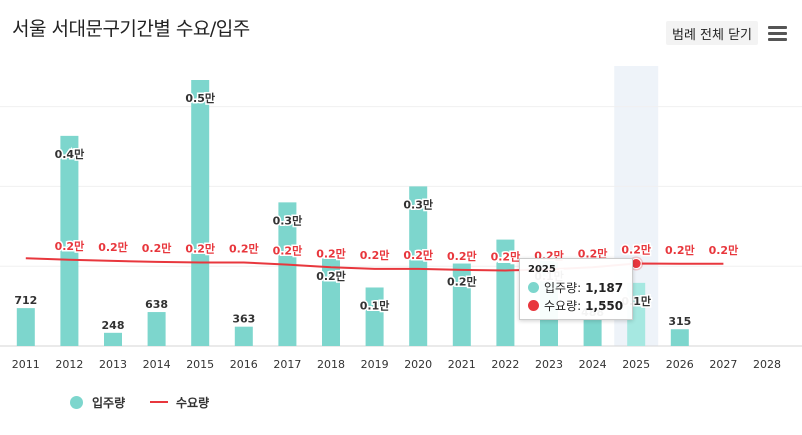 This screenshot has height=435, width=802. I want to click on supply-data-label: 0.1만, so click(375, 305).